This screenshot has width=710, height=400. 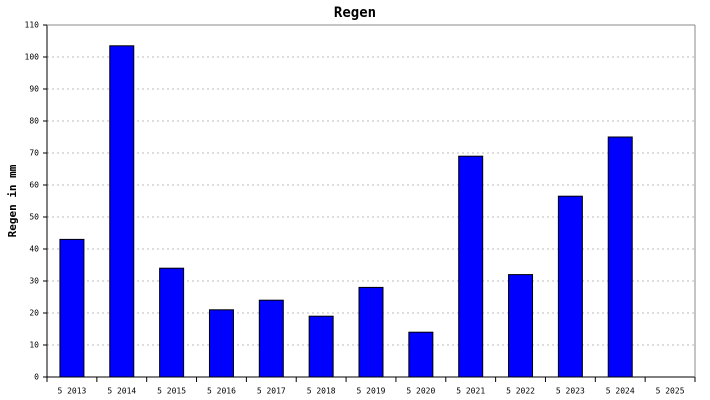 I want to click on x-tick-label: 5 2015, so click(x=171, y=391).